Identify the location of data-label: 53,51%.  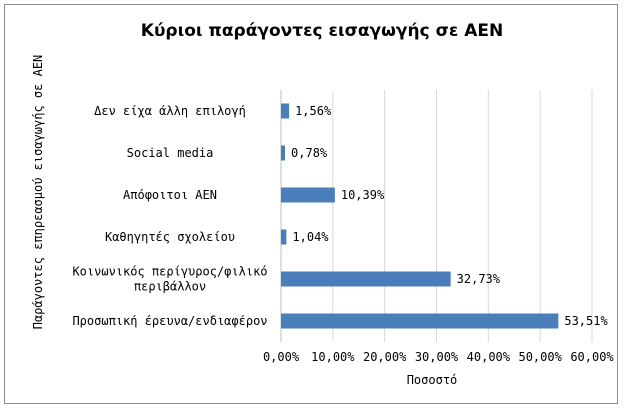
(586, 321).